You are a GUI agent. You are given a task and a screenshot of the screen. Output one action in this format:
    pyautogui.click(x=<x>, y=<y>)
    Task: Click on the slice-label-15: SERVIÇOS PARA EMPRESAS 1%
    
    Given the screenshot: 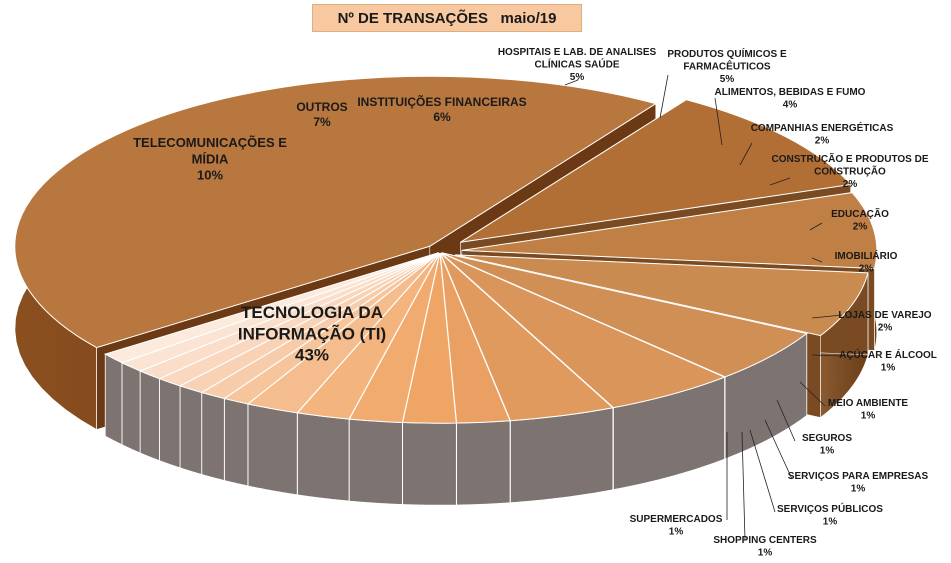 What is the action you would take?
    pyautogui.click(x=858, y=483)
    